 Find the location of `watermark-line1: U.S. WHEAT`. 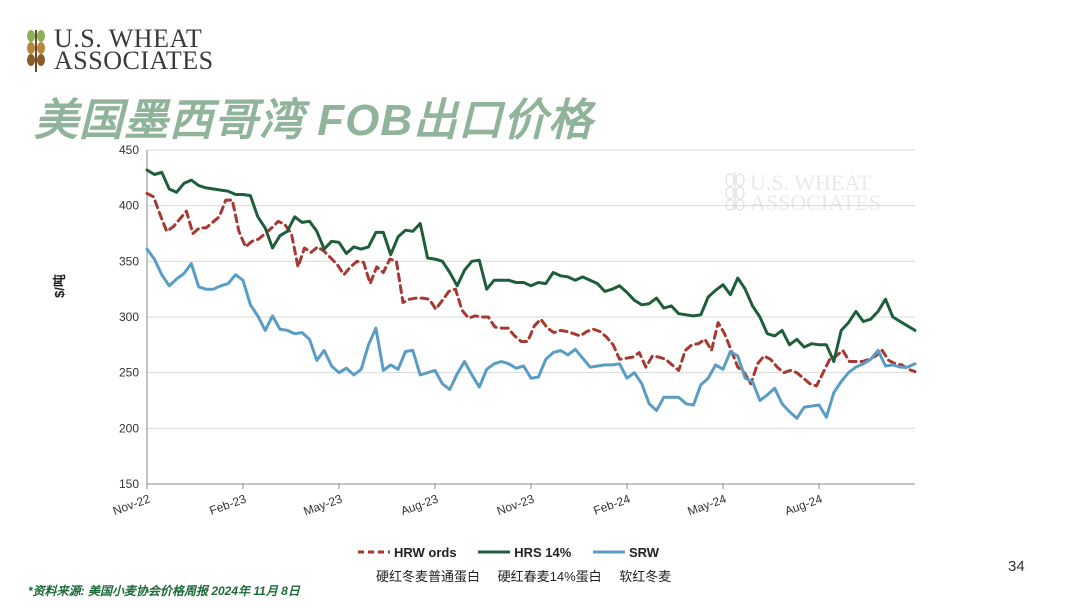

watermark-line1: U.S. WHEAT is located at coordinates (811, 182).